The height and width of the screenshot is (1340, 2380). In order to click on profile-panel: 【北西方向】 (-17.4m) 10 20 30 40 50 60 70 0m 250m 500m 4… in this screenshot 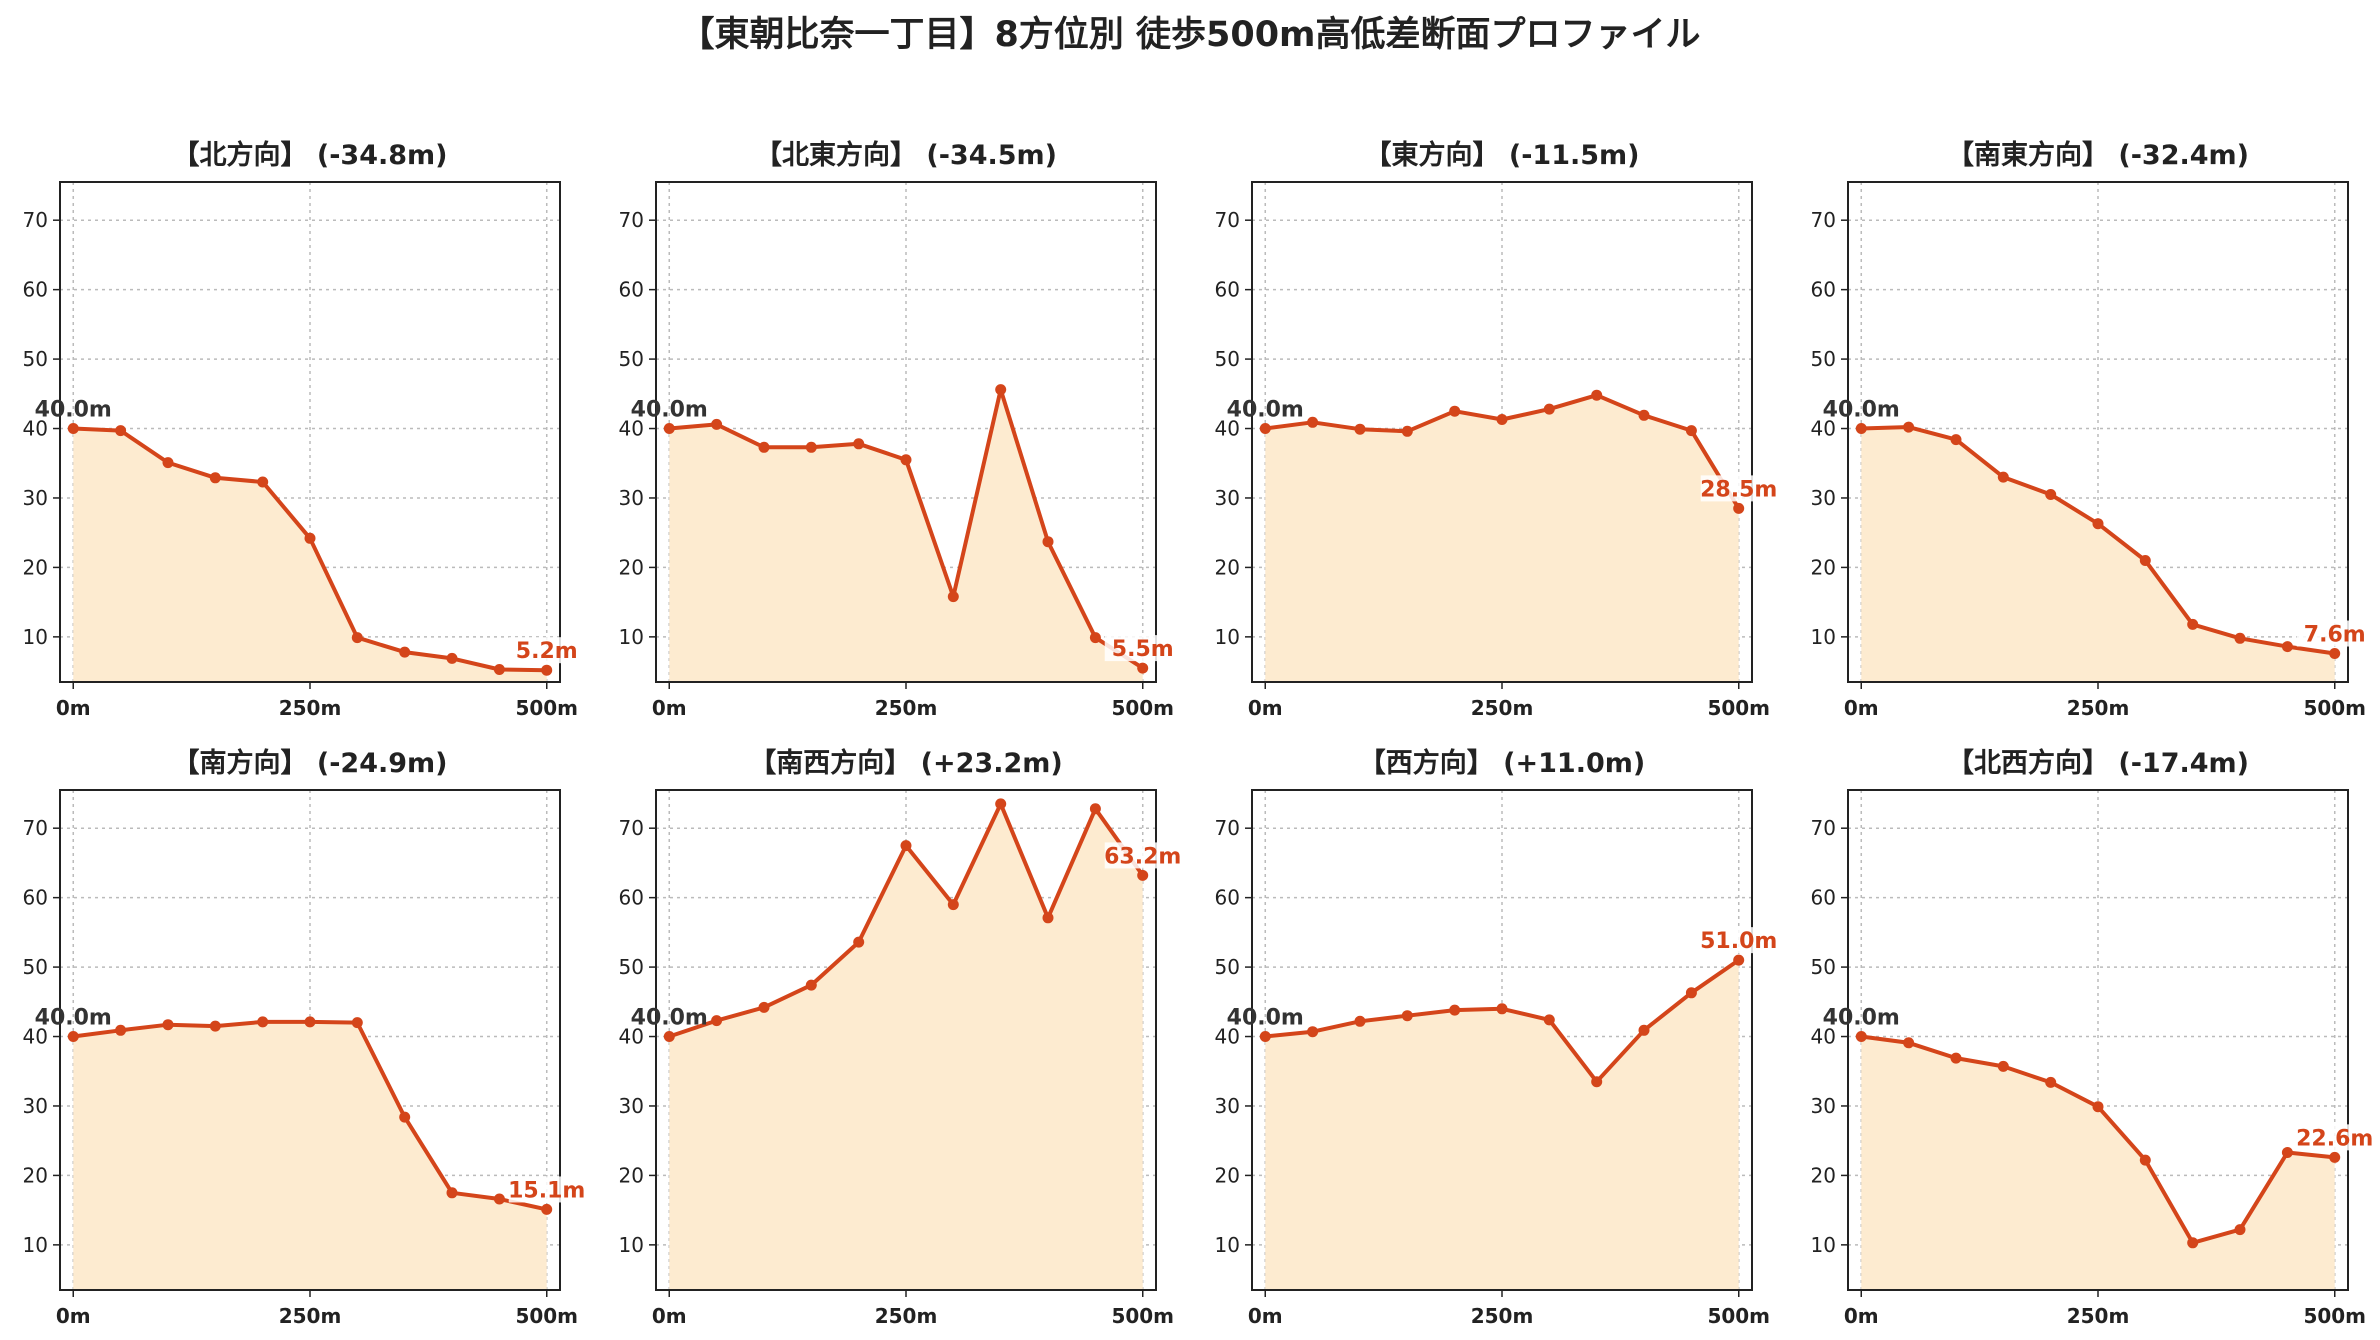, I will do `click(2092, 1037)`.